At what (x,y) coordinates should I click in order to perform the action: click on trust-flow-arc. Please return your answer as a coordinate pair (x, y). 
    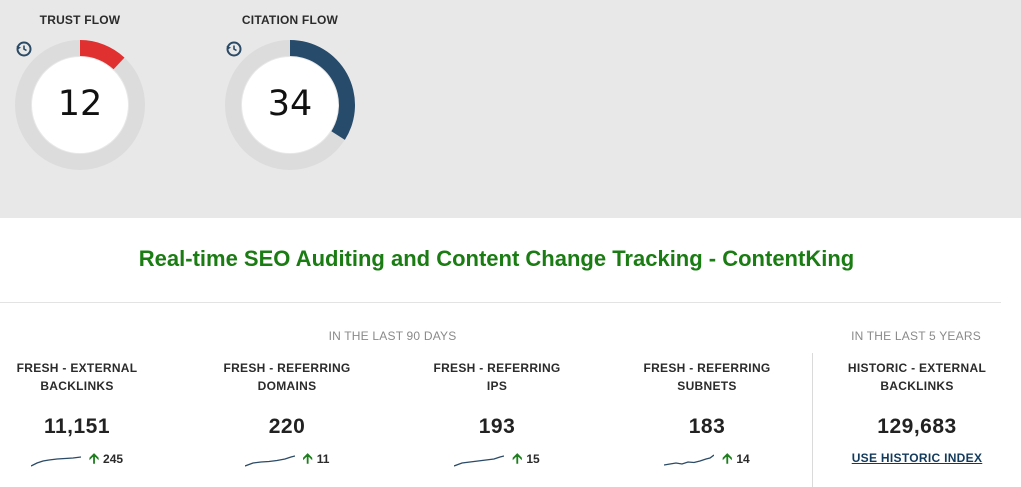
    Looking at the image, I should click on (102, 55).